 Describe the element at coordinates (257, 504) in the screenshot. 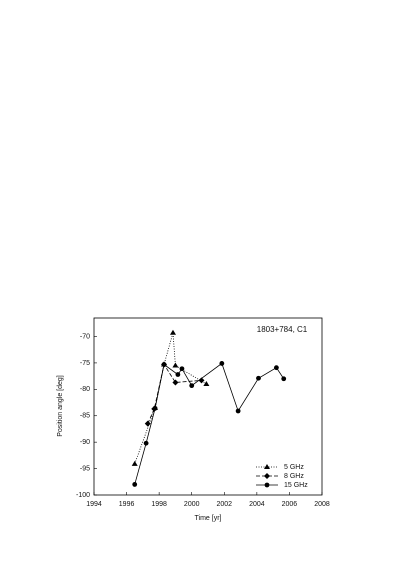

I see `x-tick-label: 2004` at that location.